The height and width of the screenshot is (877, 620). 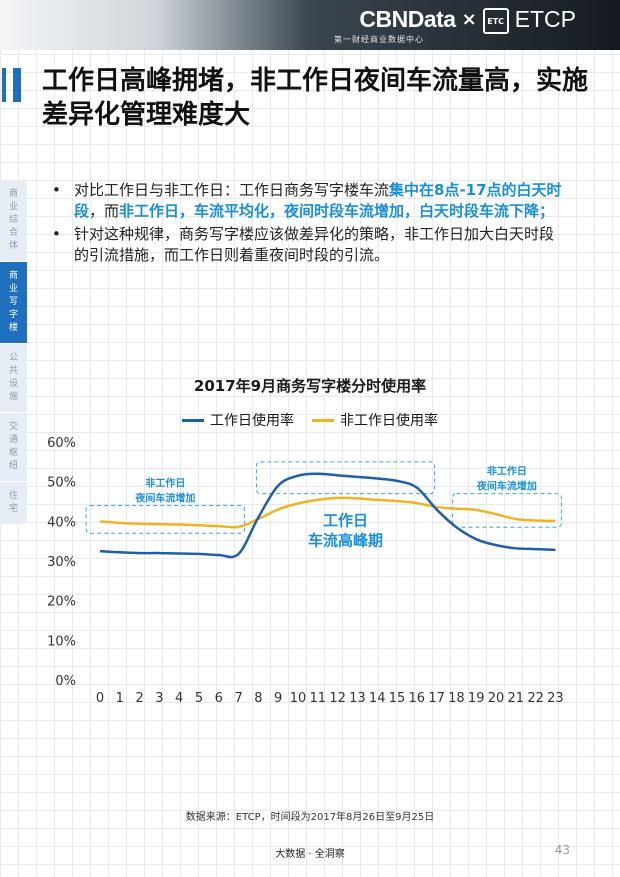 What do you see at coordinates (179, 698) in the screenshot?
I see `x-tick-label: 4` at bounding box center [179, 698].